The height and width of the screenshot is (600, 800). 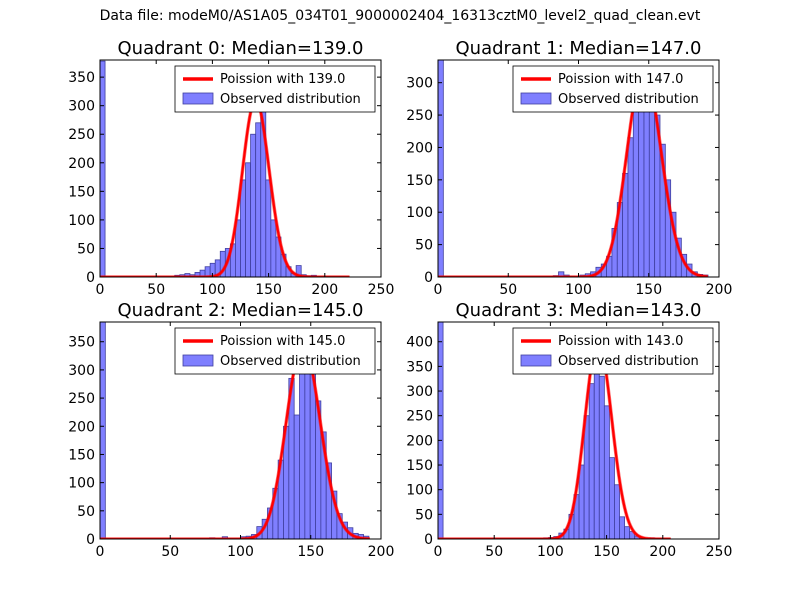 What do you see at coordinates (275, 351) in the screenshot?
I see `legend: Poission with 145.0 Observed distribution` at bounding box center [275, 351].